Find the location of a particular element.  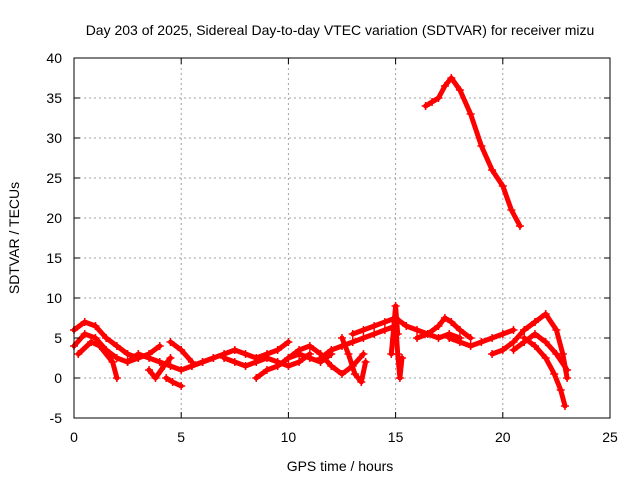

x-tick-label: 25 is located at coordinates (610, 437).